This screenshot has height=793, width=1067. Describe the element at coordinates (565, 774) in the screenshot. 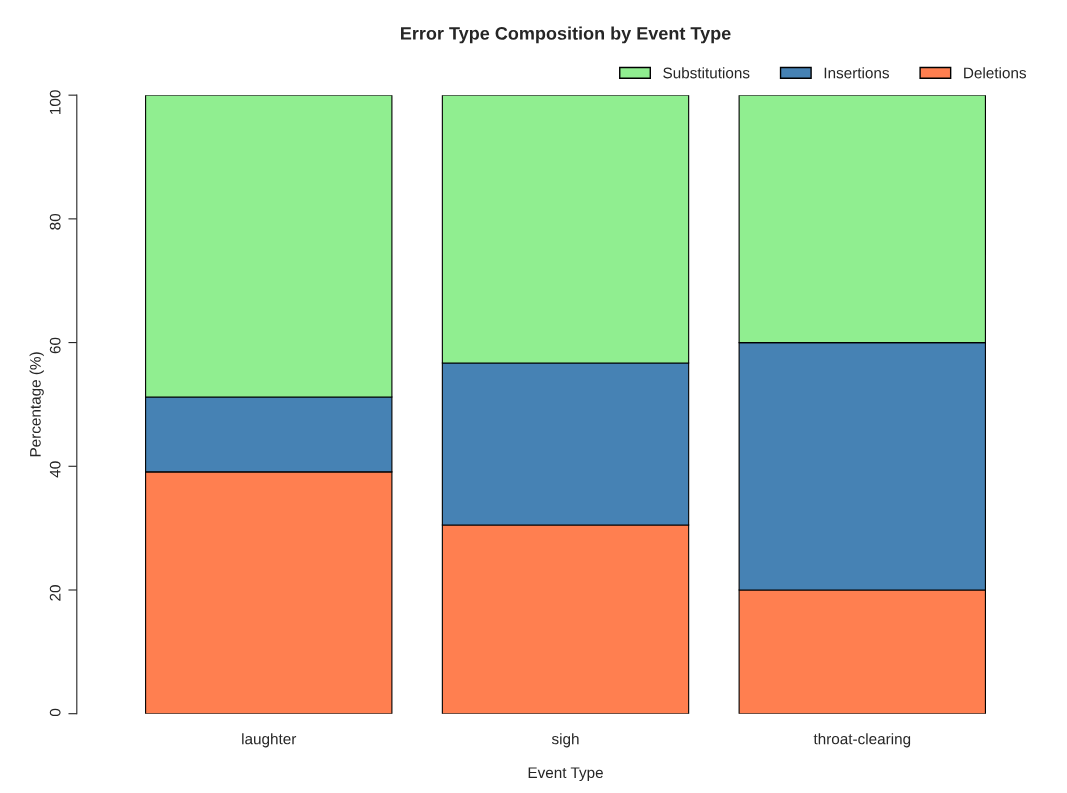

I see `x-axis-title: Event Type` at that location.